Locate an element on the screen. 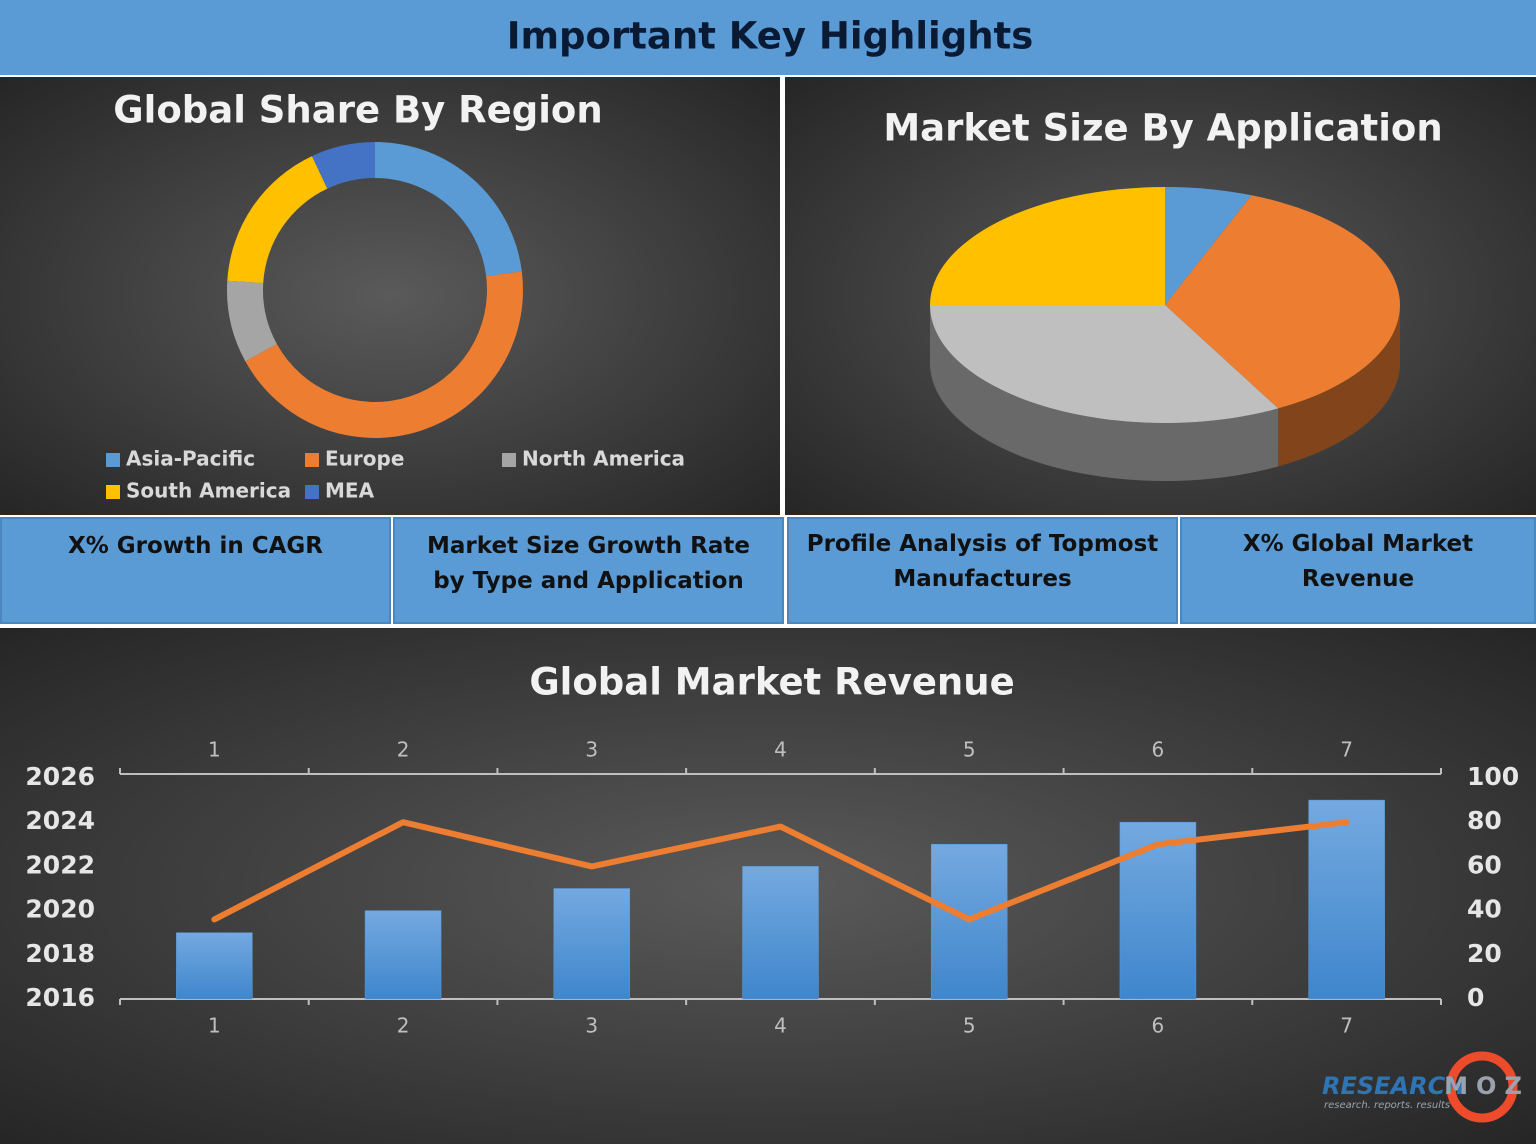 This screenshot has height=1144, width=1536. y-tick-label: 2026 is located at coordinates (60, 776).